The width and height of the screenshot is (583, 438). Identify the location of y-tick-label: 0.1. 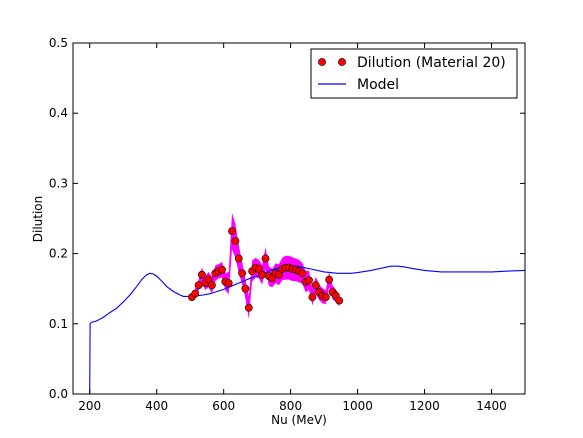
(58, 324).